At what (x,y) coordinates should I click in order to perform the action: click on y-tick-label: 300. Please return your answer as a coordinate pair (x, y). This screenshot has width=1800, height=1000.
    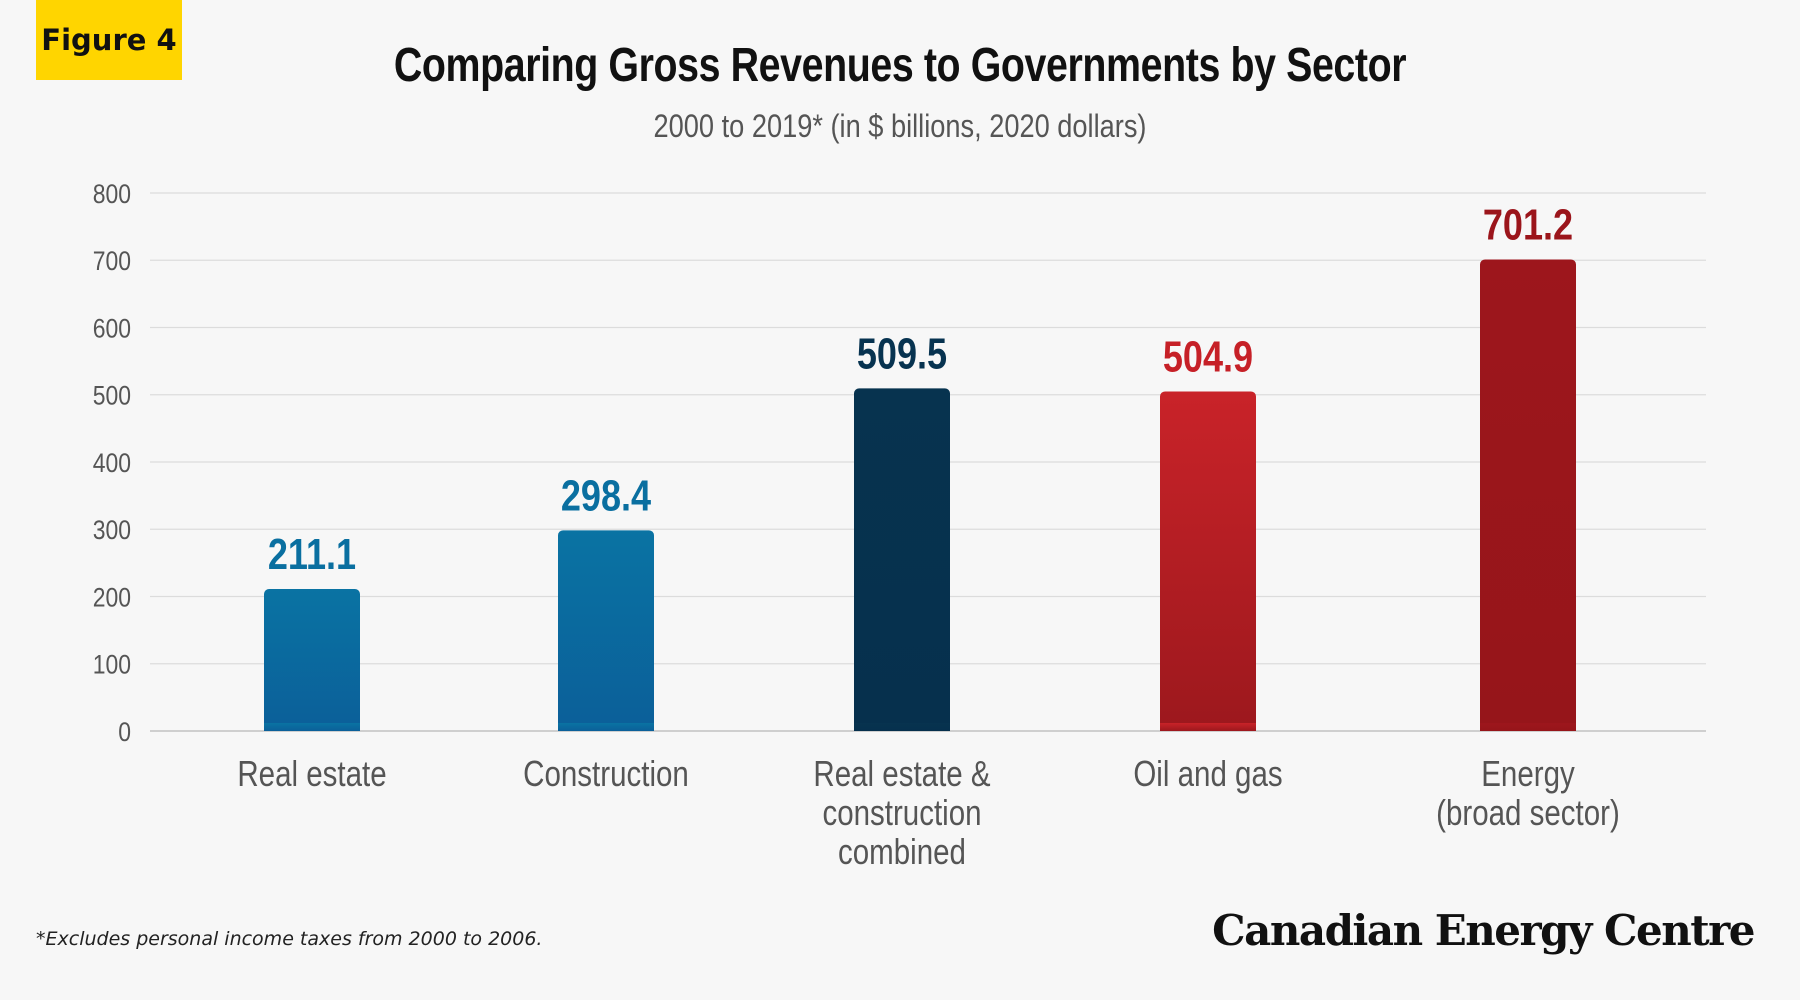
    Looking at the image, I should click on (112, 531).